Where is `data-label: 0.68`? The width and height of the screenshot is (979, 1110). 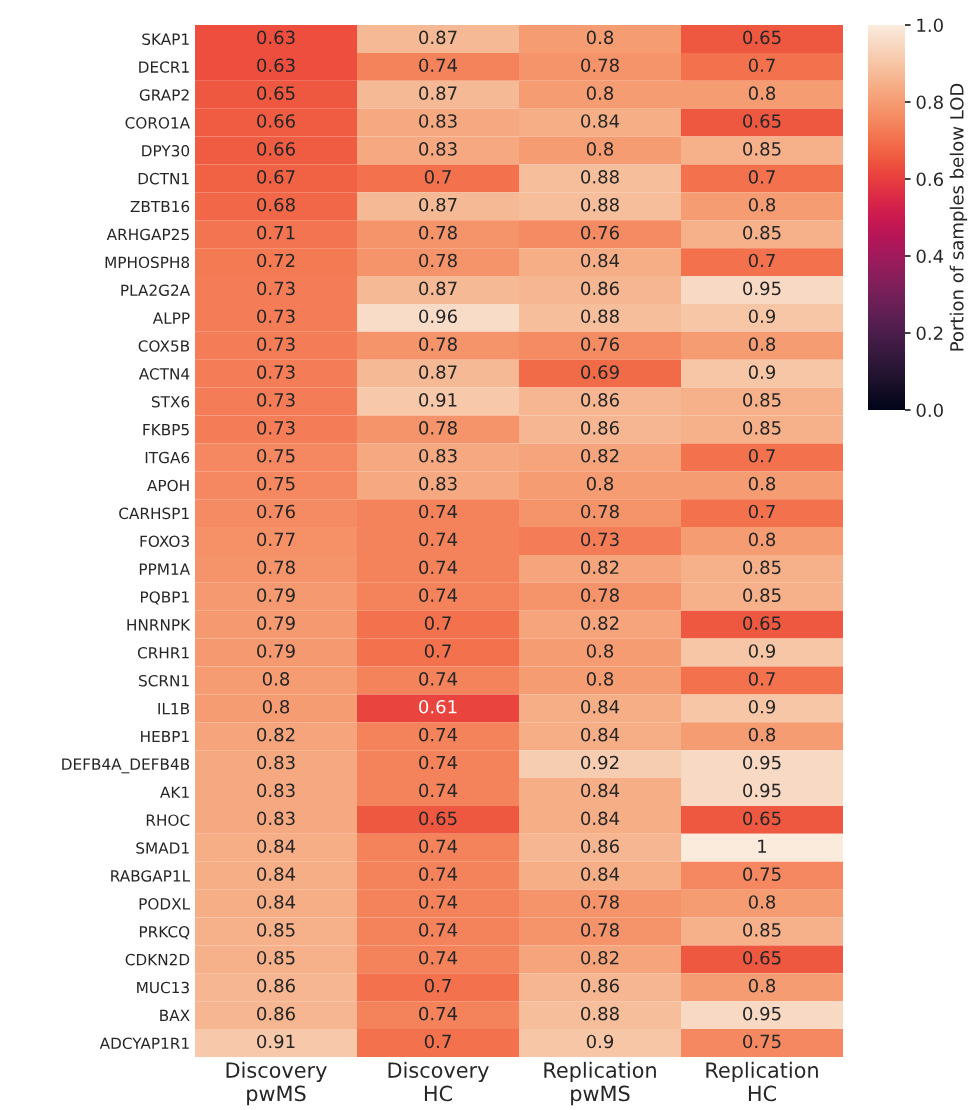
data-label: 0.68 is located at coordinates (276, 204).